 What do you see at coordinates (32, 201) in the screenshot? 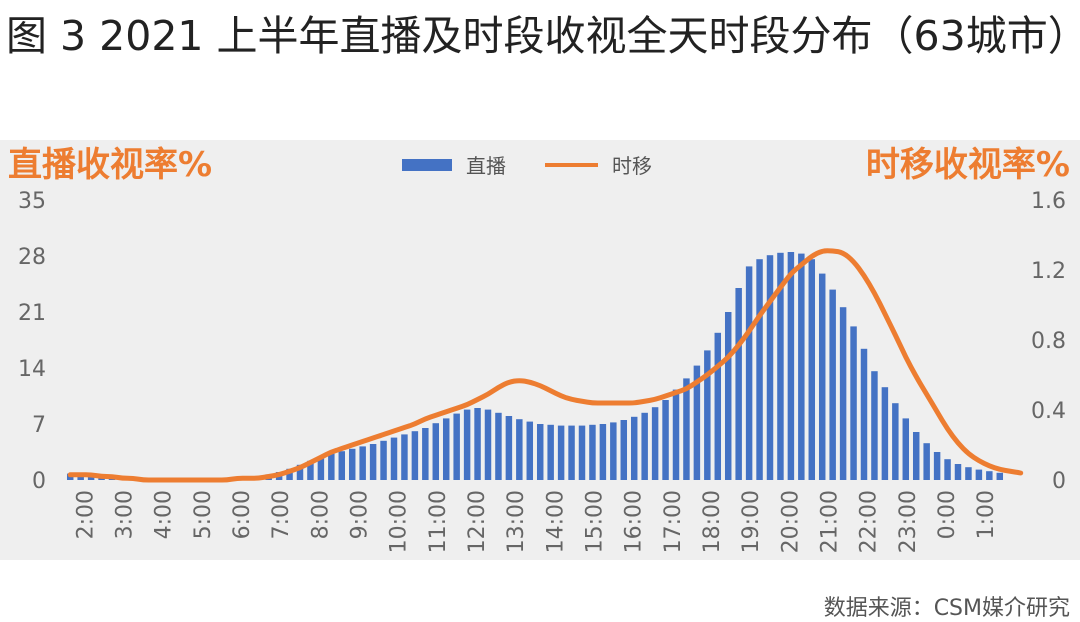
I see `left-y-tick-label: 35` at bounding box center [32, 201].